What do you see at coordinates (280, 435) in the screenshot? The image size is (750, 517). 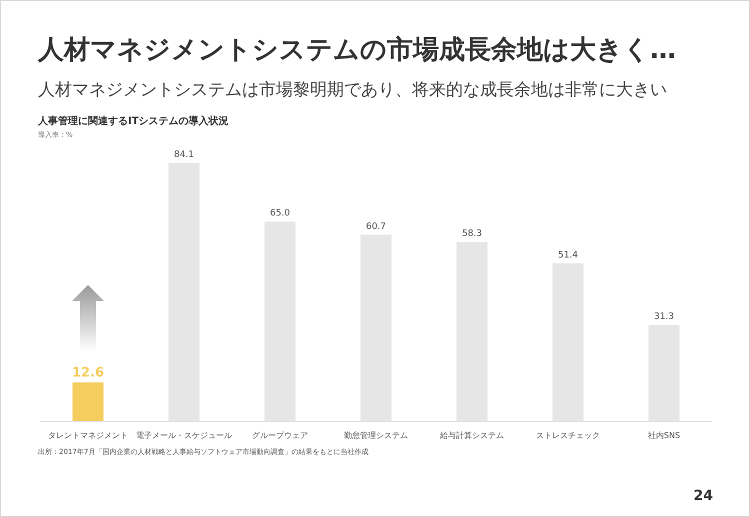 I see `category: グループウェア` at bounding box center [280, 435].